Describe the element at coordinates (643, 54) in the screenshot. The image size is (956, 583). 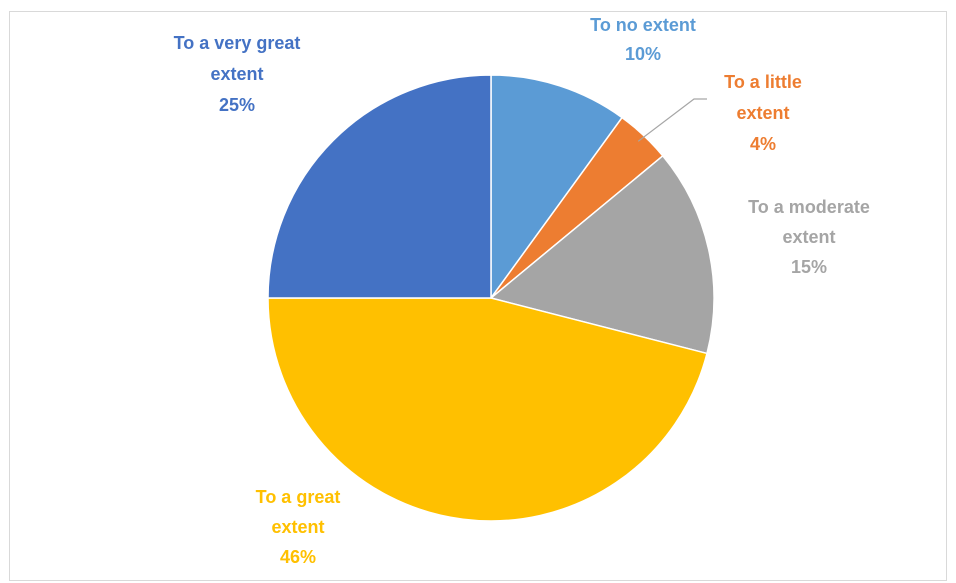
I see `slice-value-label-0: 10%` at that location.